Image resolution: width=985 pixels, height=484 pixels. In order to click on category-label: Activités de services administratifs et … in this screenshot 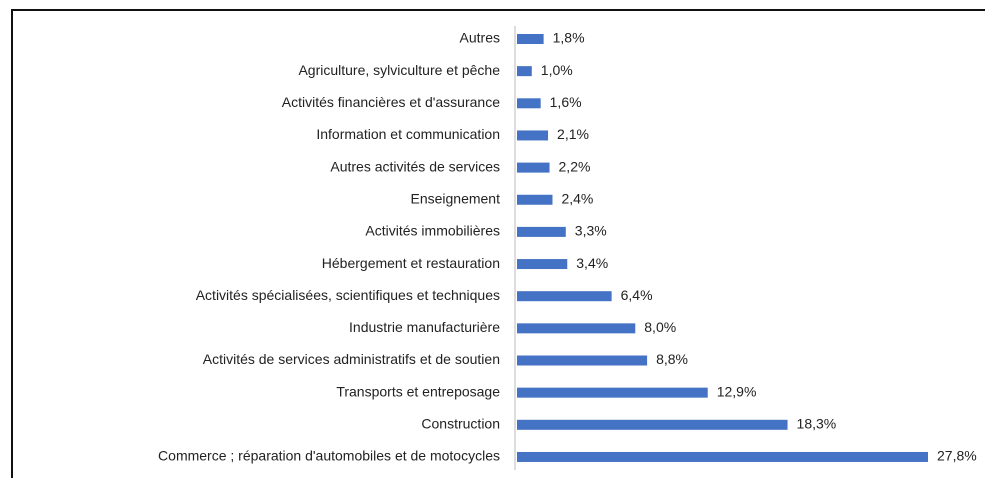, I will do `click(351, 359)`.